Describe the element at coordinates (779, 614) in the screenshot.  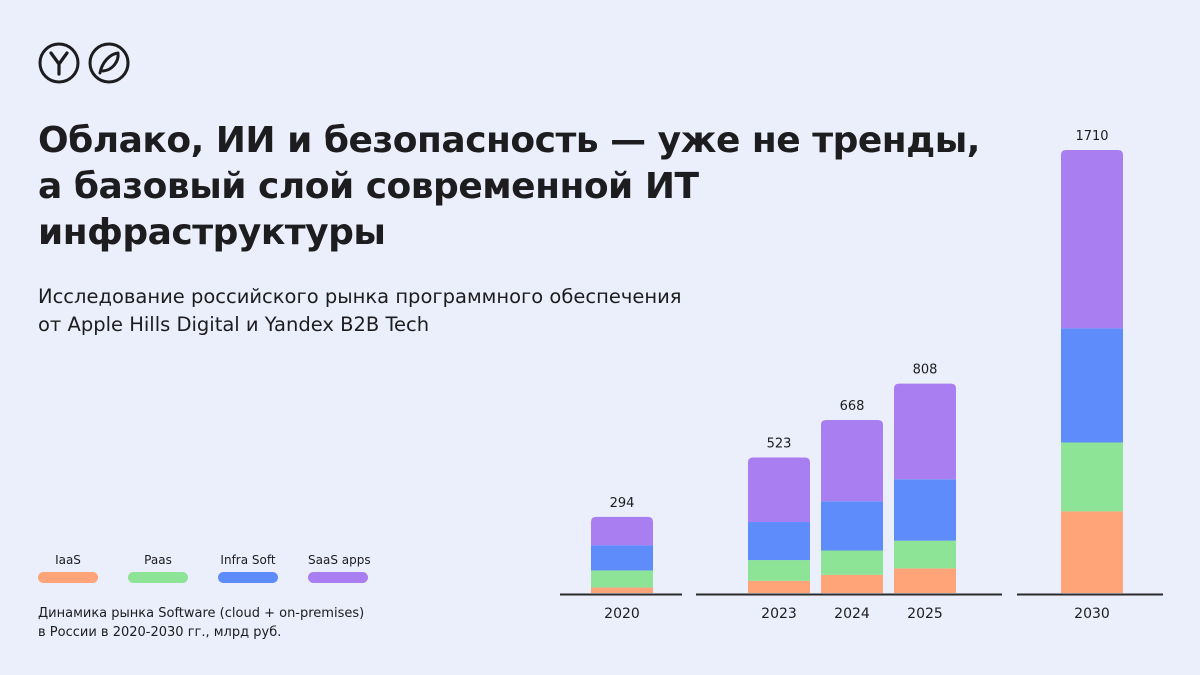
I see `x-tick-2023: 2023` at that location.